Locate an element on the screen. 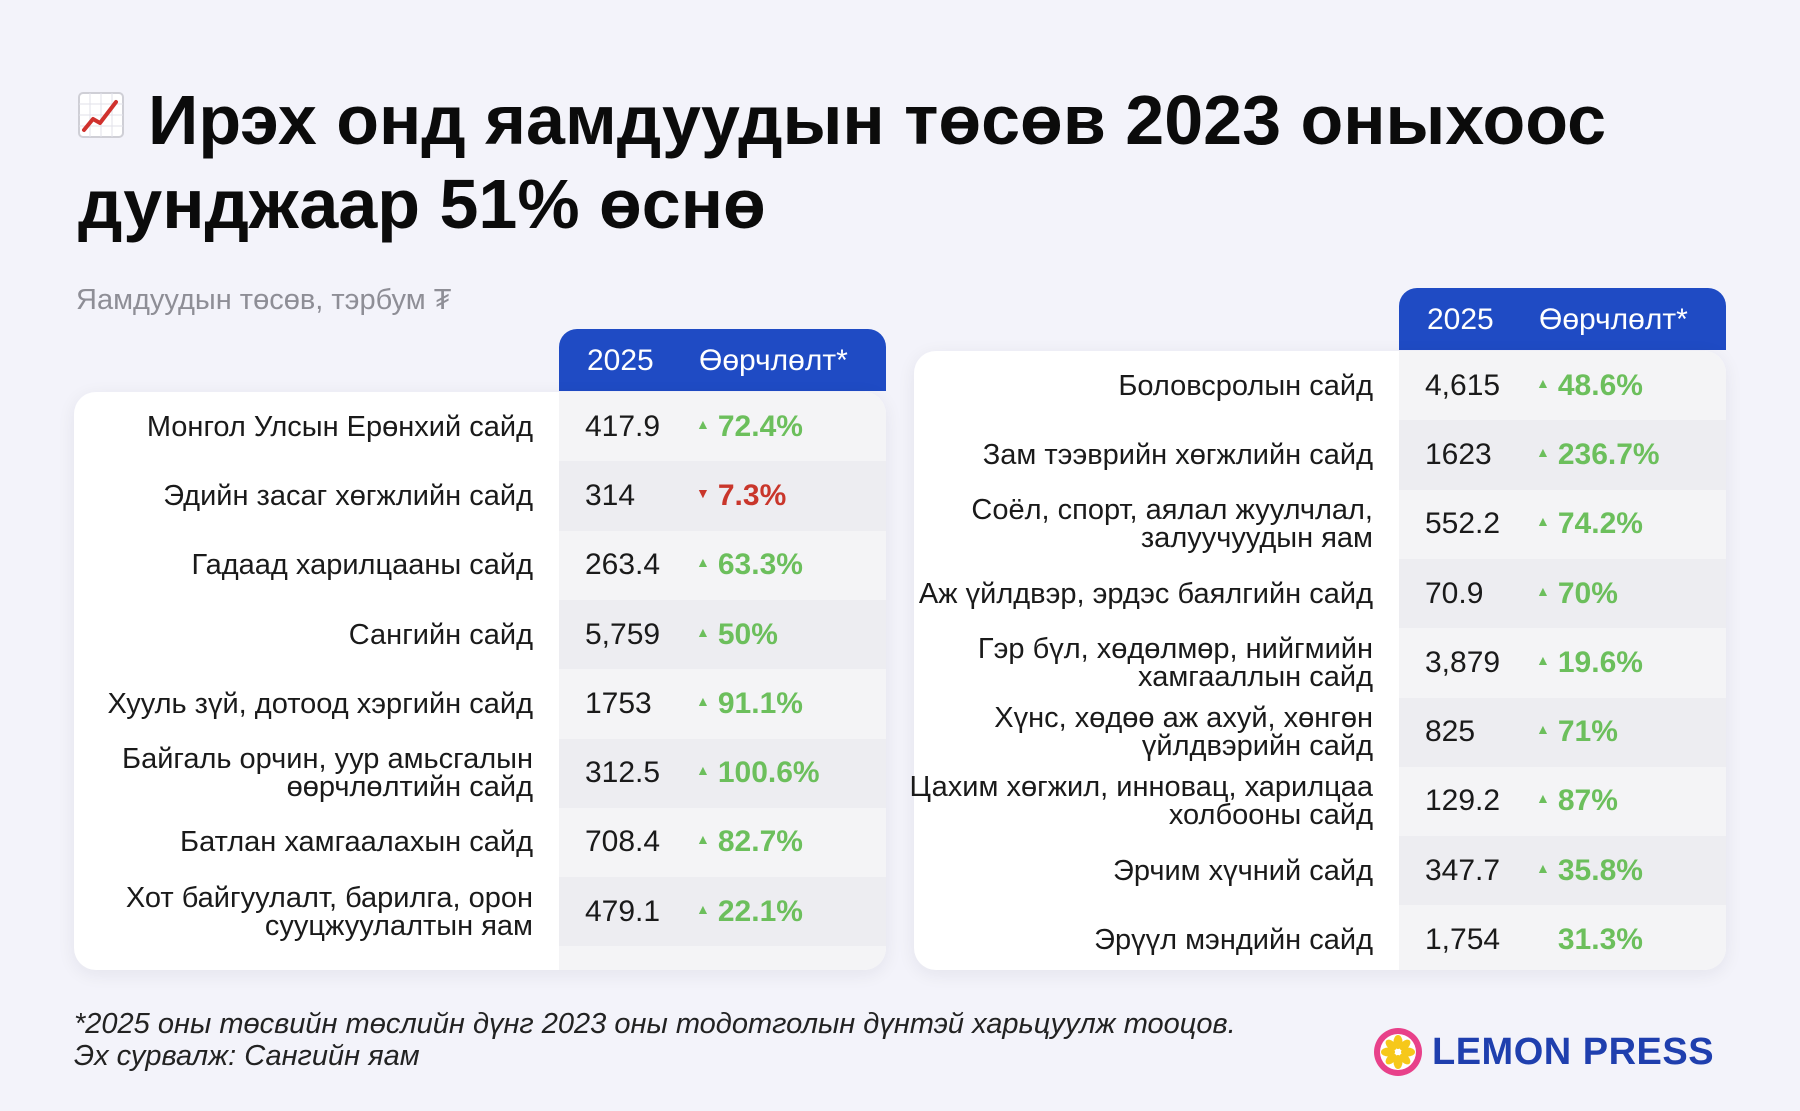  change-value: ▲ 35.8% is located at coordinates (1589, 870).